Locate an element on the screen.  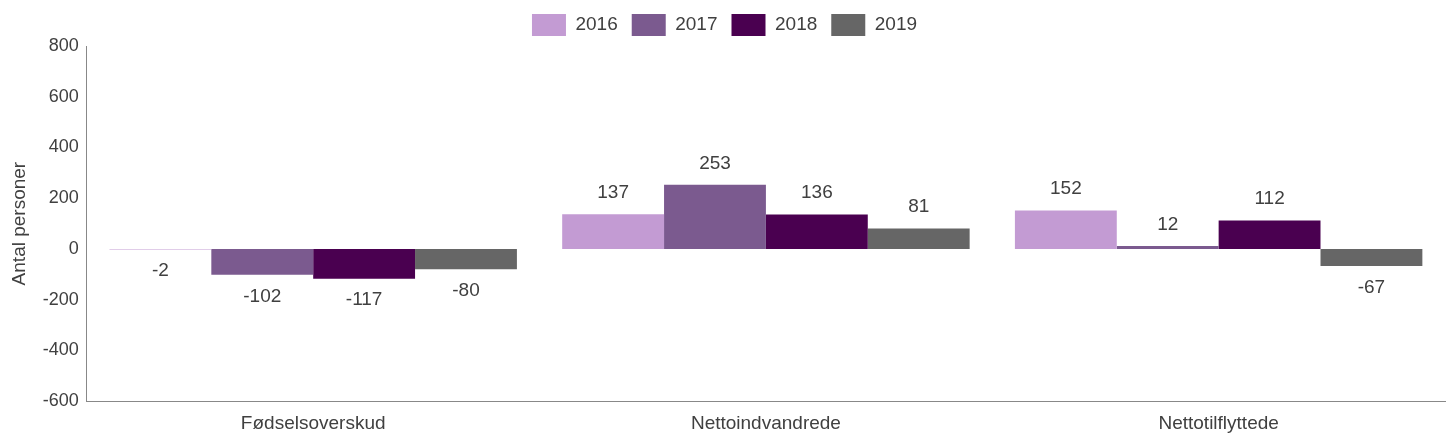
data-label: 253 is located at coordinates (715, 162).